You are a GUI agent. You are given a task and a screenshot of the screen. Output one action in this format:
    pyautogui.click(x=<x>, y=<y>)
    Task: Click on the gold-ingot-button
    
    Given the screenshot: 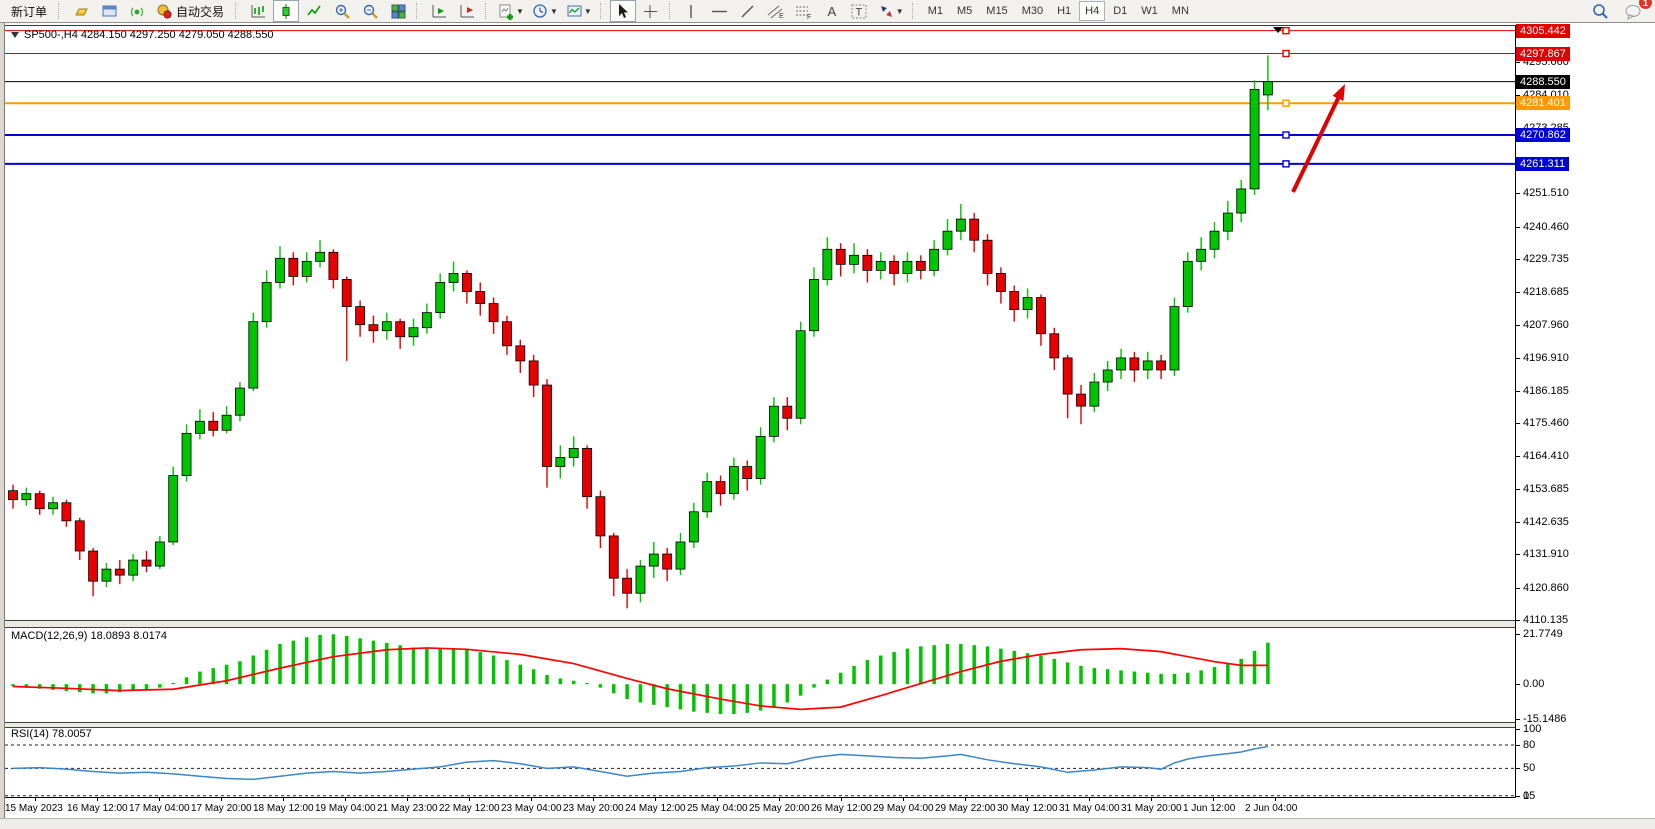 What is the action you would take?
    pyautogui.click(x=81, y=11)
    